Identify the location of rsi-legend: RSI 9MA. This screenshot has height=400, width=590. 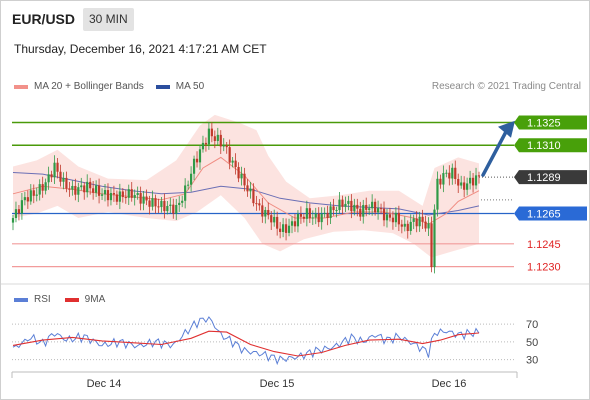
(66, 299).